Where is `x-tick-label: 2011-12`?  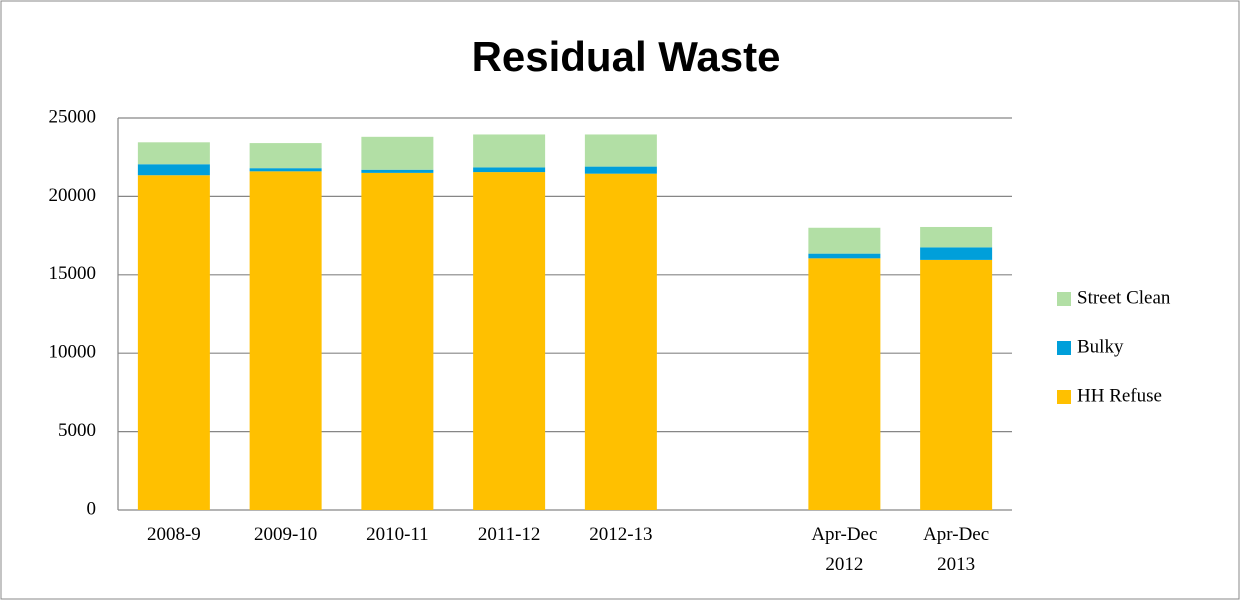
x-tick-label: 2011-12 is located at coordinates (509, 534).